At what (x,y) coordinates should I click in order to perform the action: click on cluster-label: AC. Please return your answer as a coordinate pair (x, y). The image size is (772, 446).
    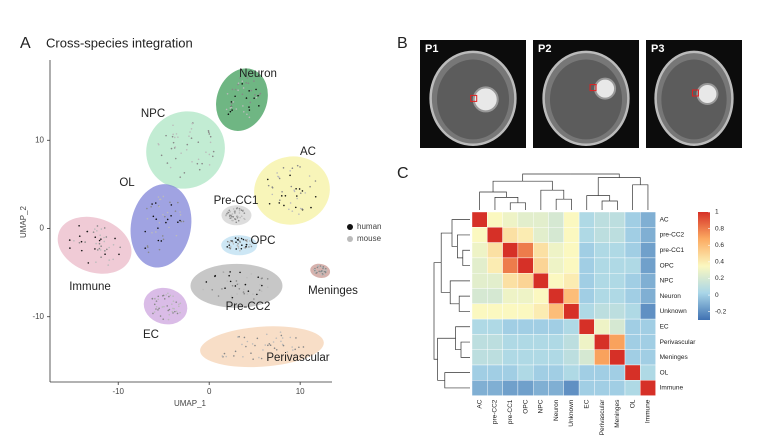
    Looking at the image, I should click on (308, 152).